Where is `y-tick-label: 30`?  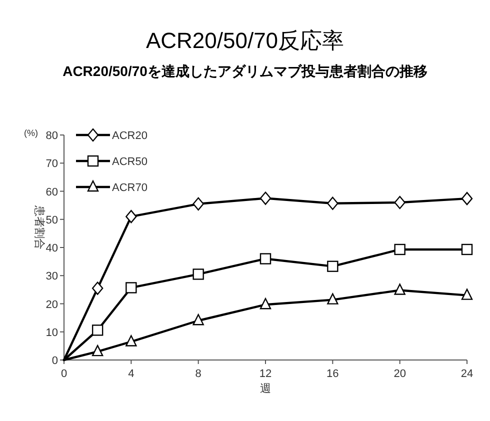 y-tick-label: 30 is located at coordinates (52, 276).